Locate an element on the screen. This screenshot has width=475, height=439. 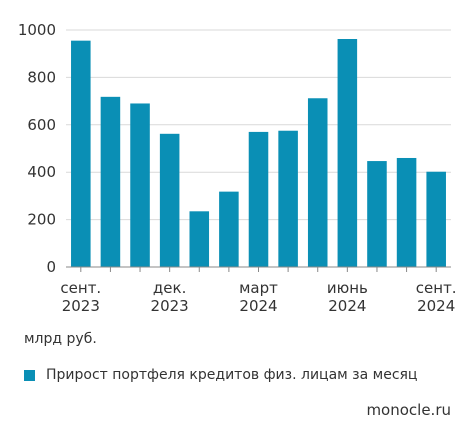
x-tick-label: март is located at coordinates (258, 288).